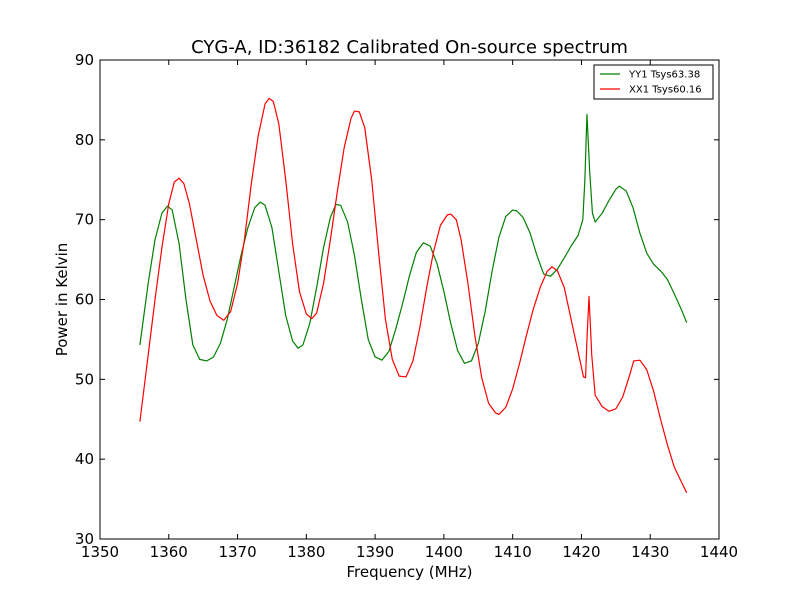  Describe the element at coordinates (650, 552) in the screenshot. I see `x-tick-label: 1430` at that location.